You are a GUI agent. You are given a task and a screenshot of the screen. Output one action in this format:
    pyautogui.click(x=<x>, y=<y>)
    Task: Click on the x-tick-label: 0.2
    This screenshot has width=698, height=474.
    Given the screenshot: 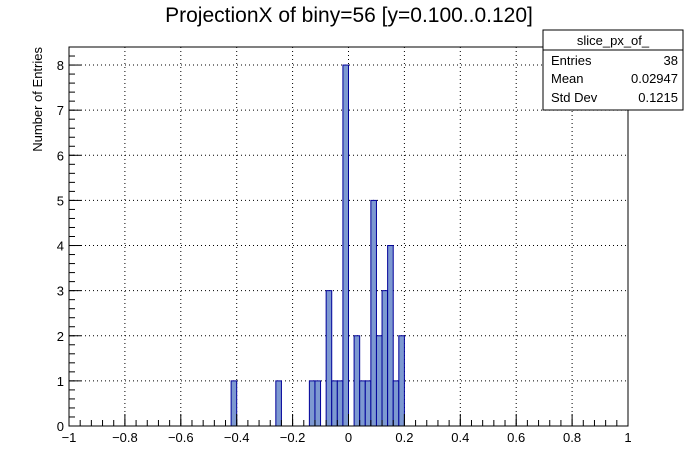 What is the action you would take?
    pyautogui.click(x=404, y=437)
    